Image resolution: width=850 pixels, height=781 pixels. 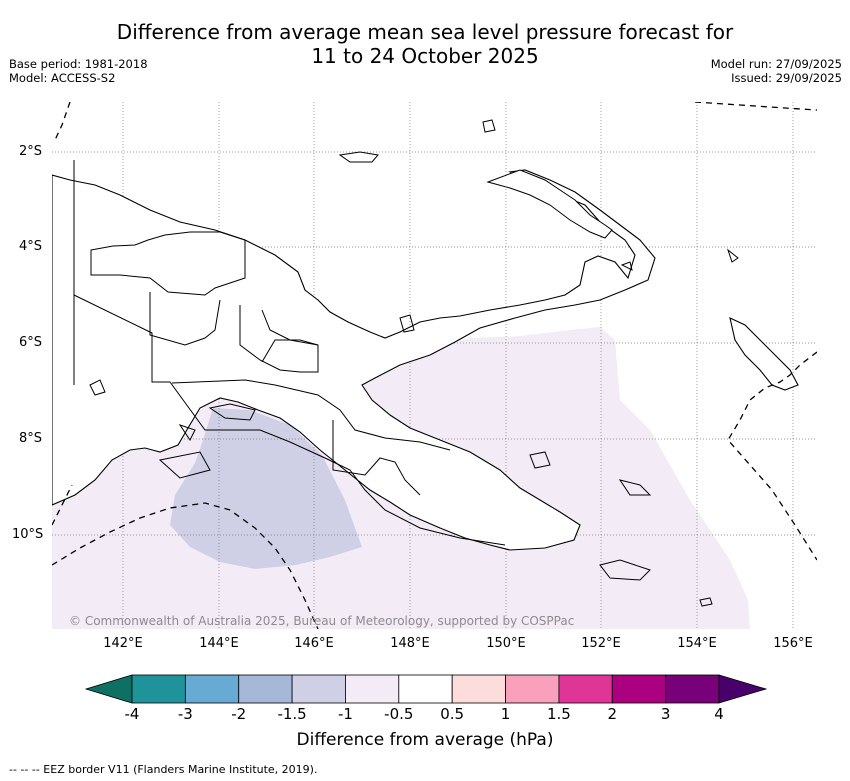 What do you see at coordinates (743, 689) in the screenshot?
I see `colorbar-extension-high` at bounding box center [743, 689].